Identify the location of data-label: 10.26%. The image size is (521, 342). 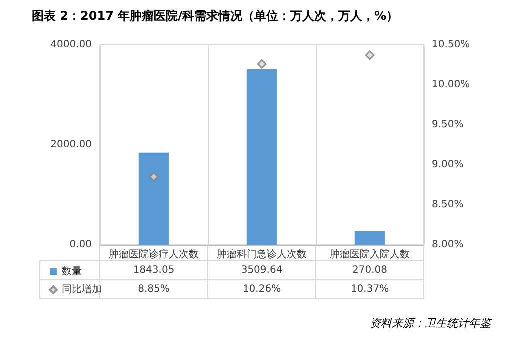
(262, 289).